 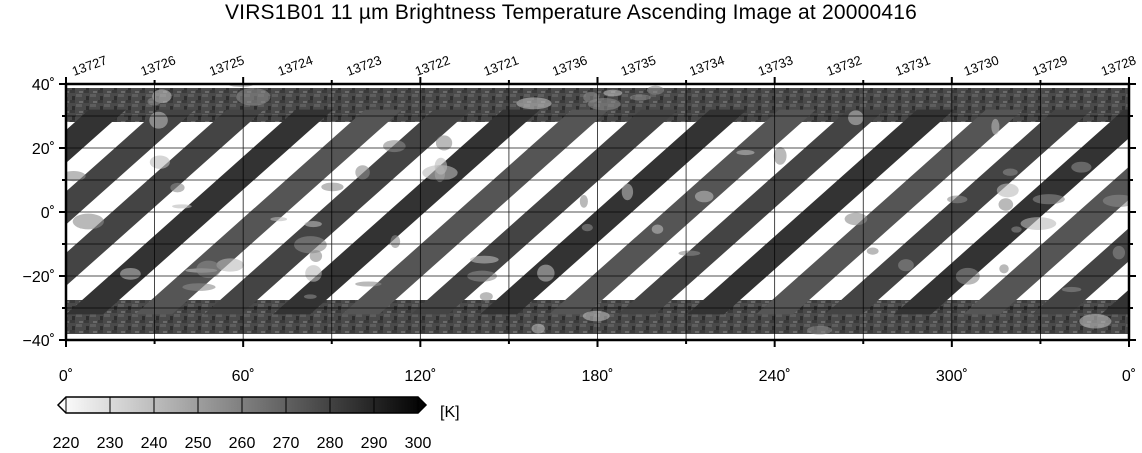 I want to click on orbit-number-label: 13736, so click(x=569, y=65).